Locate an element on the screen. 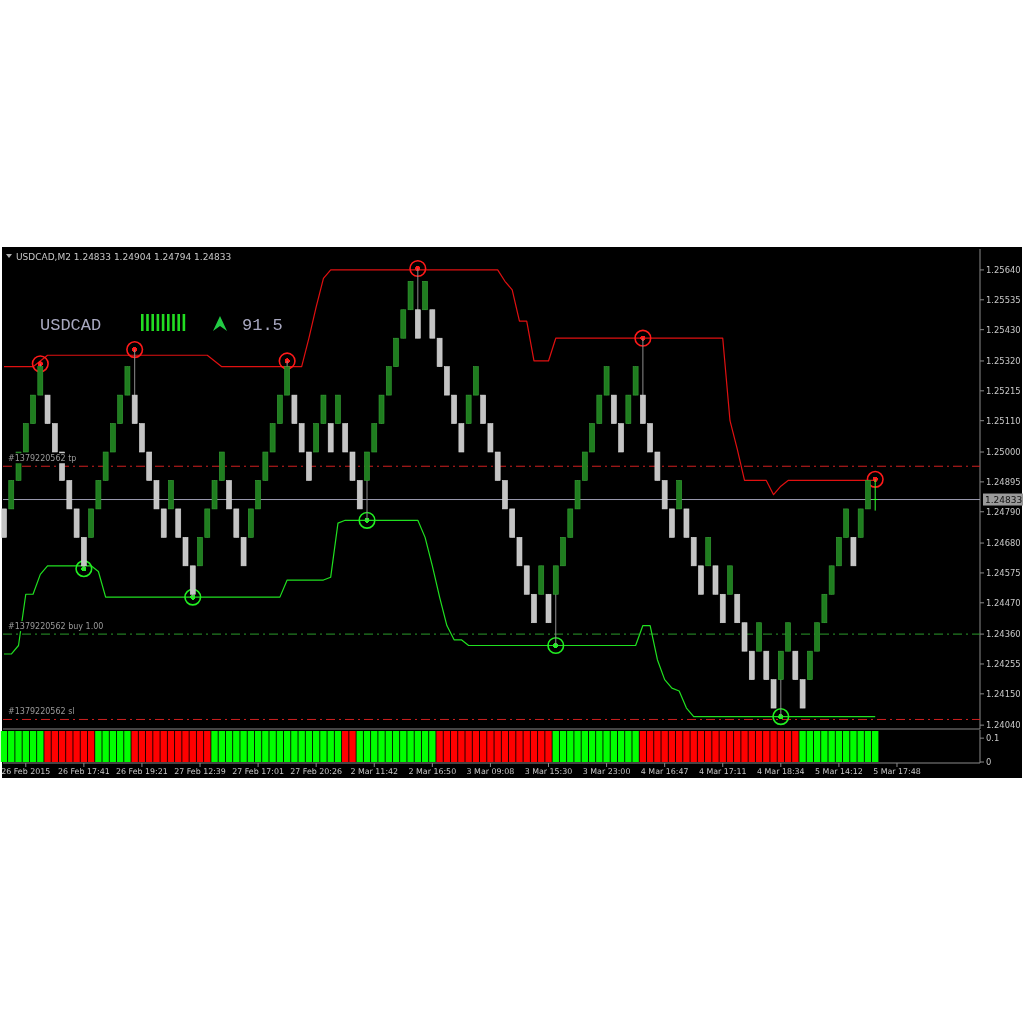 The height and width of the screenshot is (1024, 1024). y-tick-label: 1.24790 is located at coordinates (1003, 511).